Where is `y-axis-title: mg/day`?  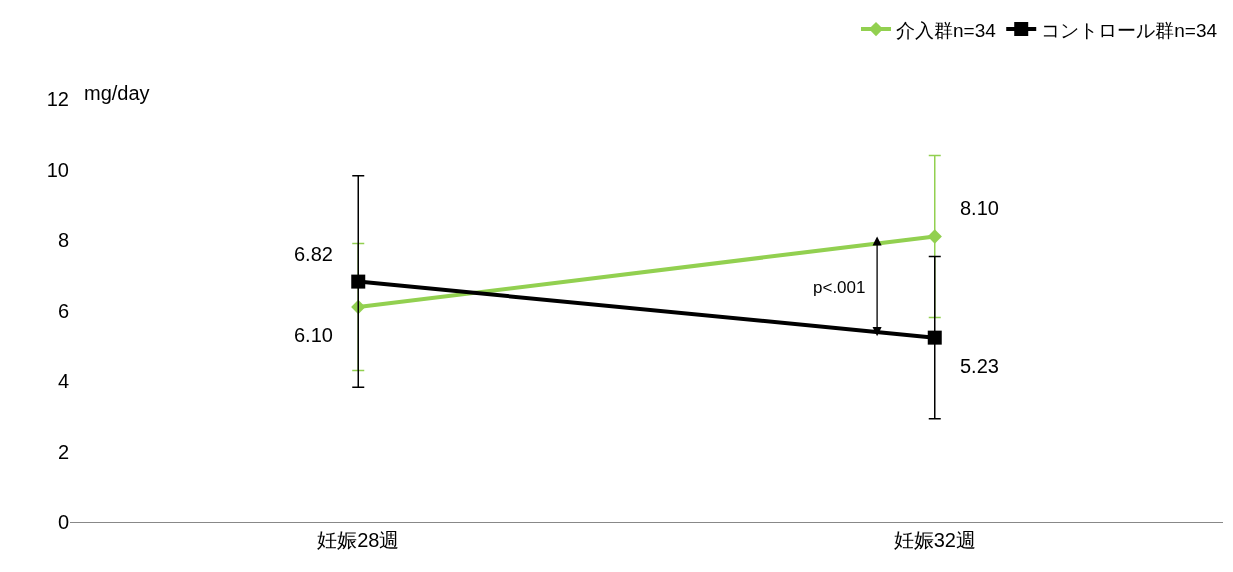 y-axis-title: mg/day is located at coordinates (117, 93).